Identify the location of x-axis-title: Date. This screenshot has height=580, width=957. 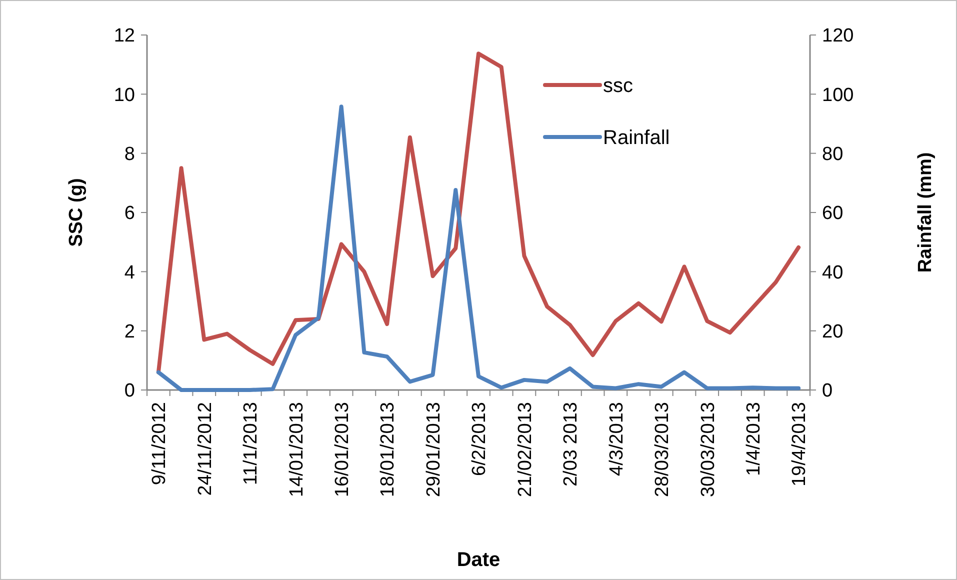
(478, 560).